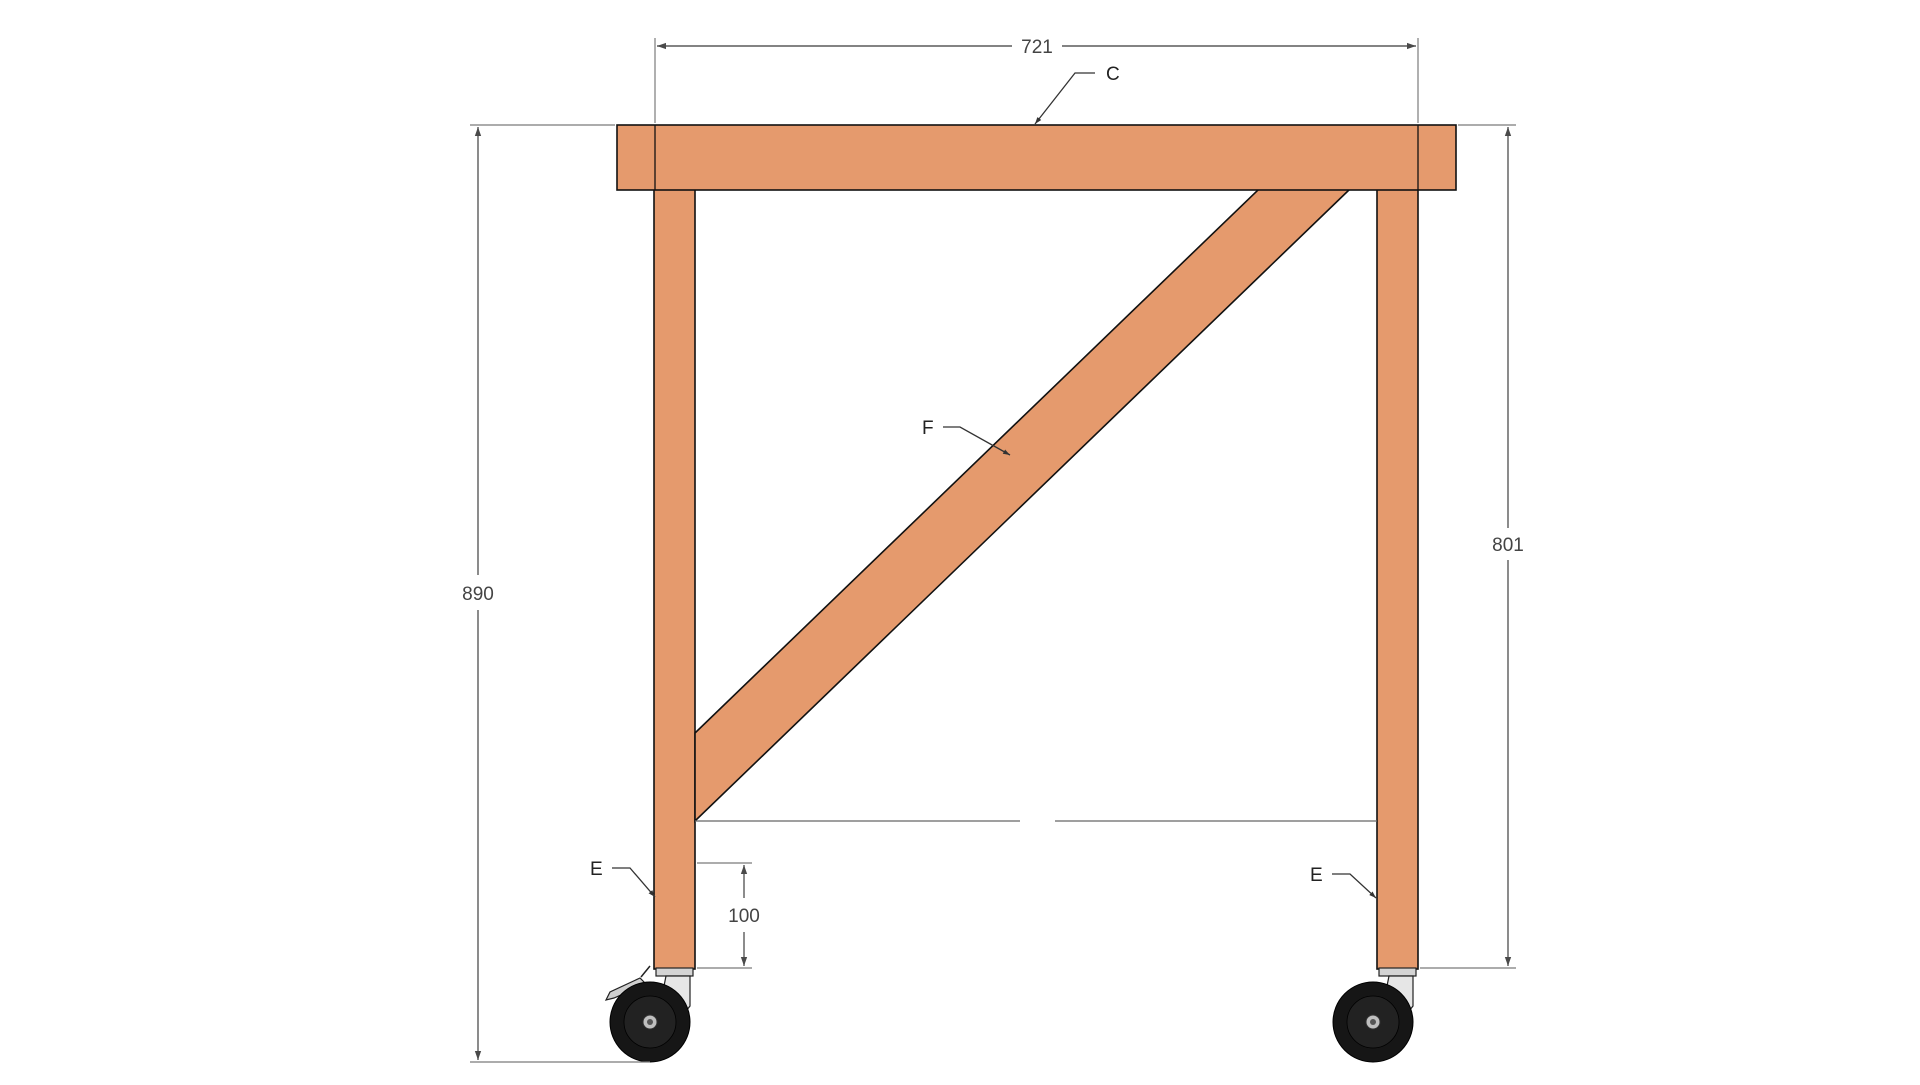 The height and width of the screenshot is (1085, 1920). What do you see at coordinates (1077, 94) in the screenshot?
I see `label-top-rail: C` at bounding box center [1077, 94].